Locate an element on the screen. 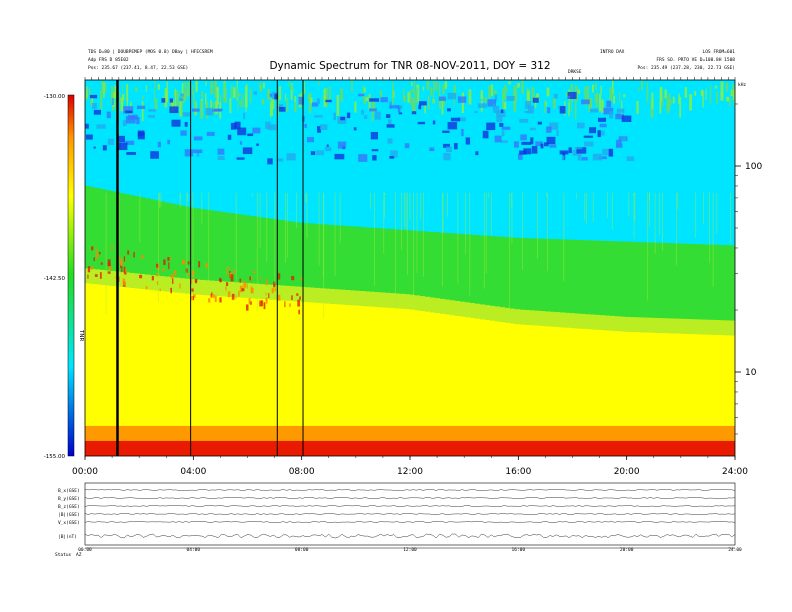 This screenshot has height=612, width=792. header-right-line1: LOS FROM=601 is located at coordinates (718, 52).